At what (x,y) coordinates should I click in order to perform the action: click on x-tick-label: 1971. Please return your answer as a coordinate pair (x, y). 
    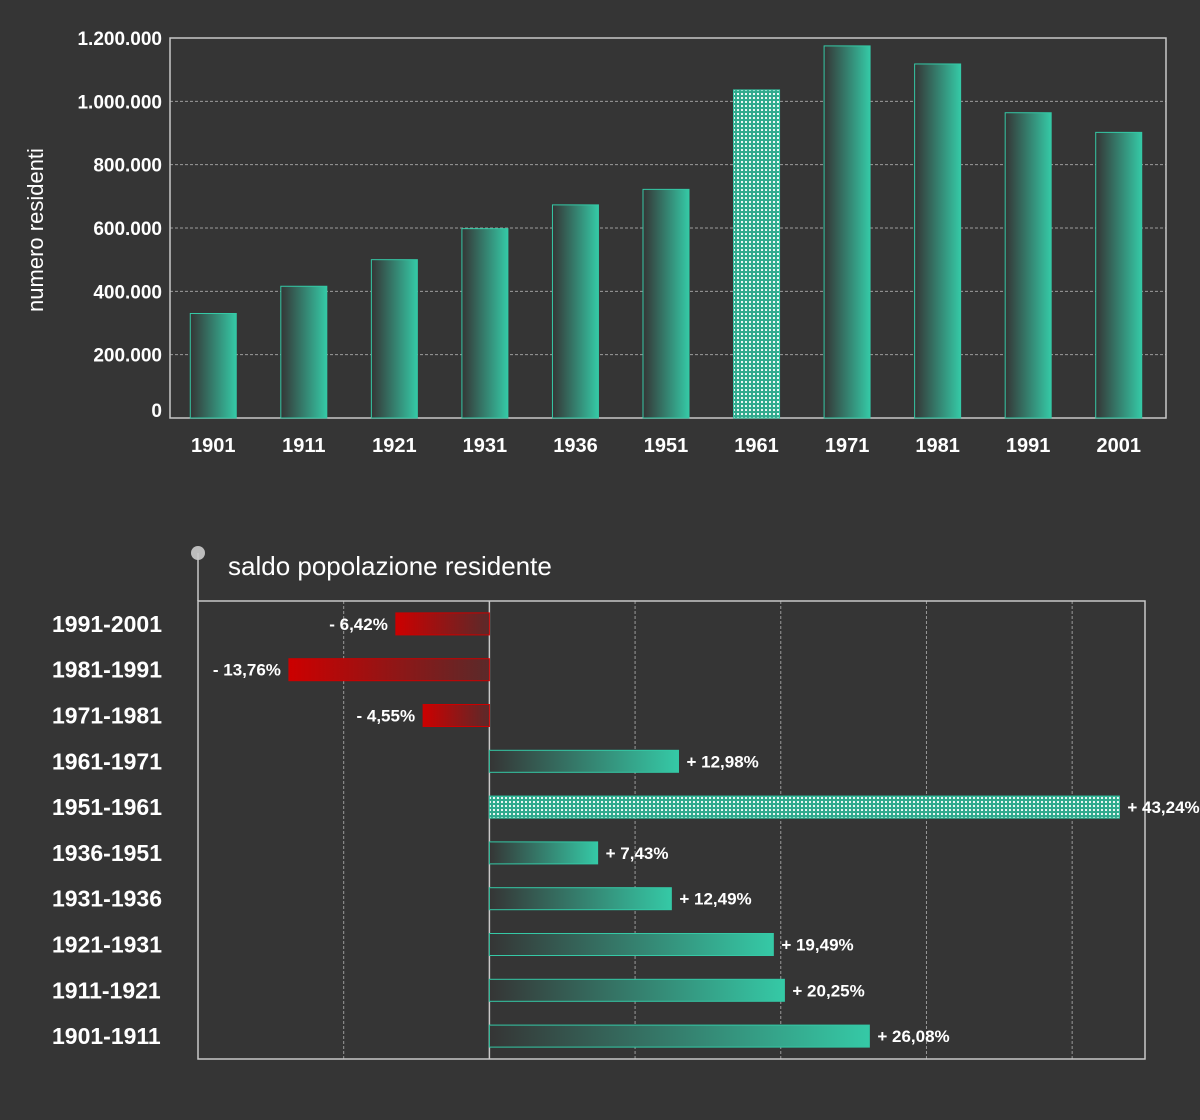
    Looking at the image, I should click on (847, 446).